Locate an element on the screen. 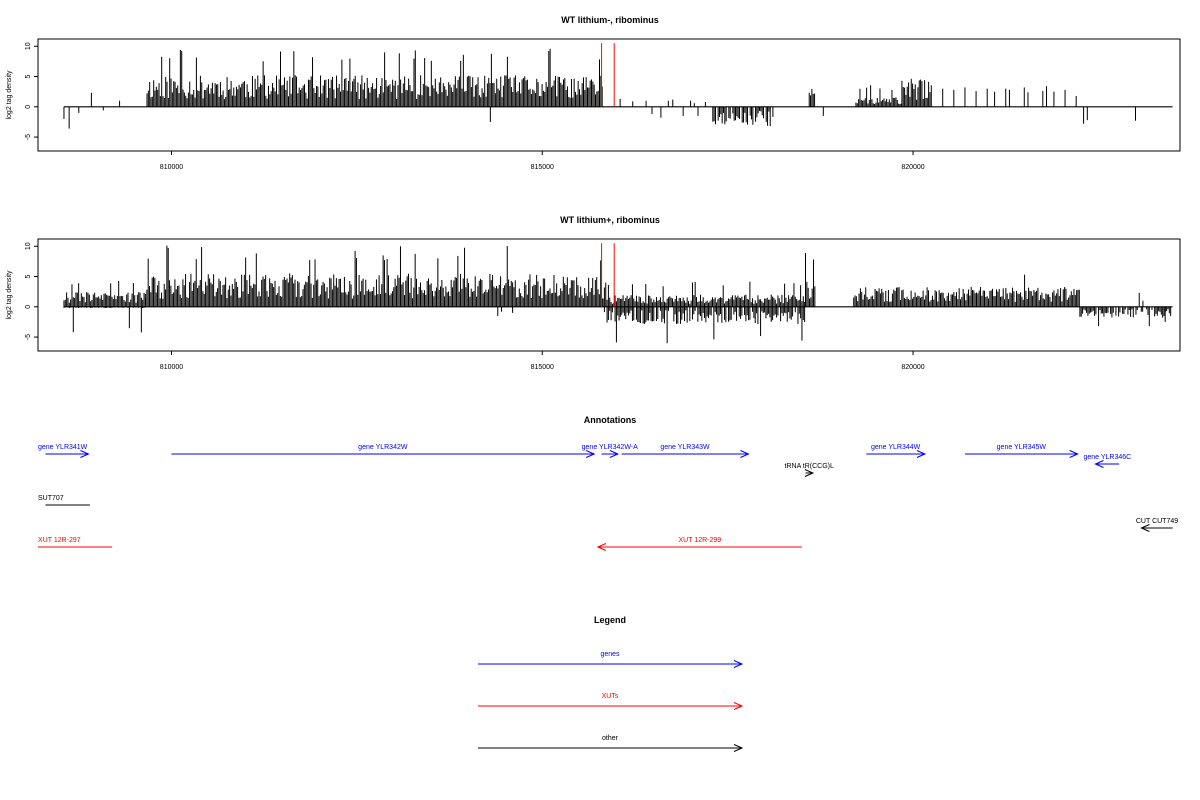 The height and width of the screenshot is (800, 1200). legend-item: genes is located at coordinates (611, 659).